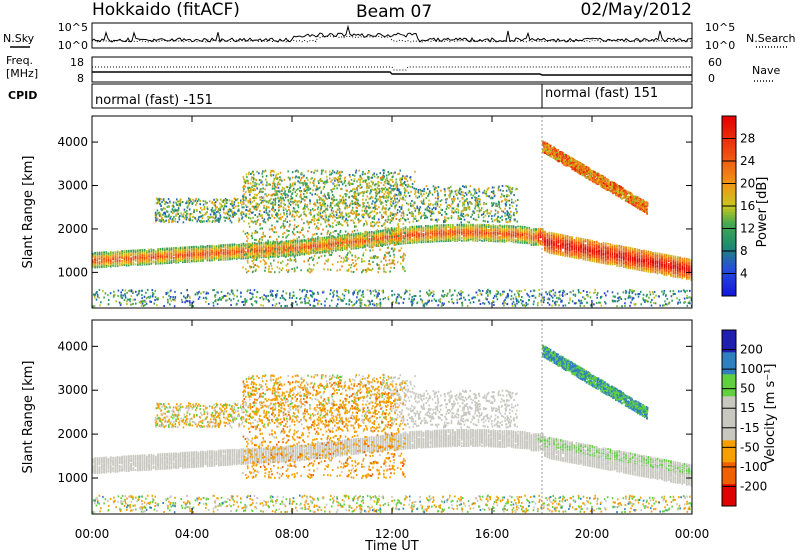 The width and height of the screenshot is (800, 554). I want to click on station-title: Hokkaido (fitACF), so click(166, 10).